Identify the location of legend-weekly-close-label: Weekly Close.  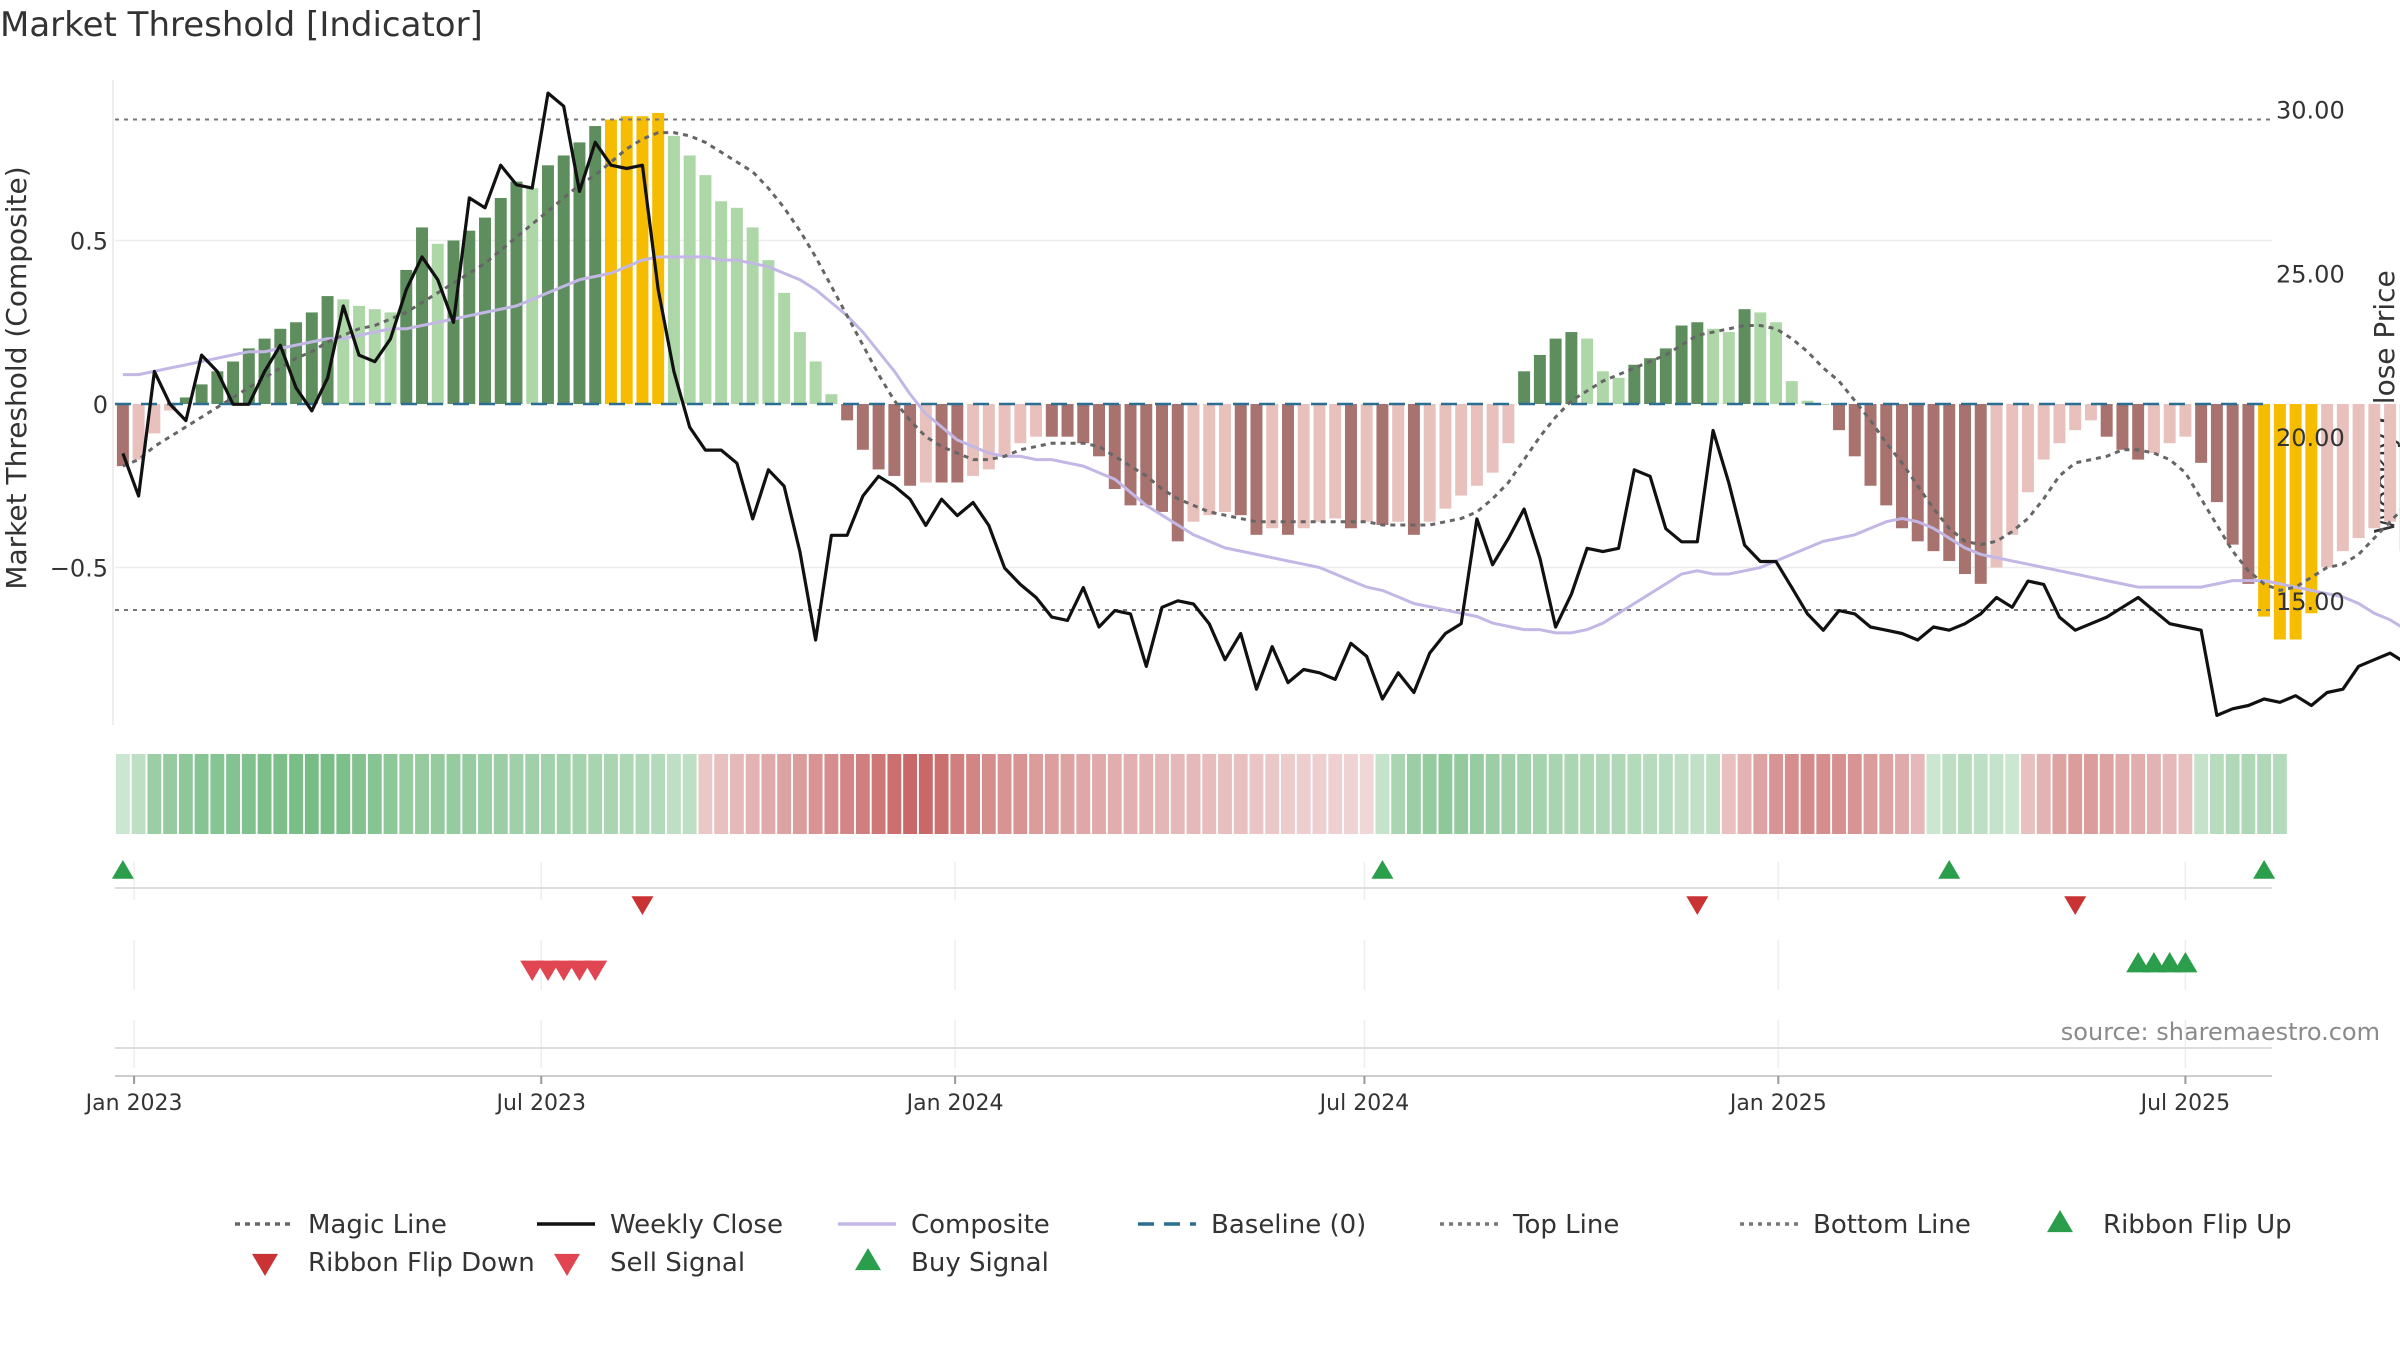
(696, 1225).